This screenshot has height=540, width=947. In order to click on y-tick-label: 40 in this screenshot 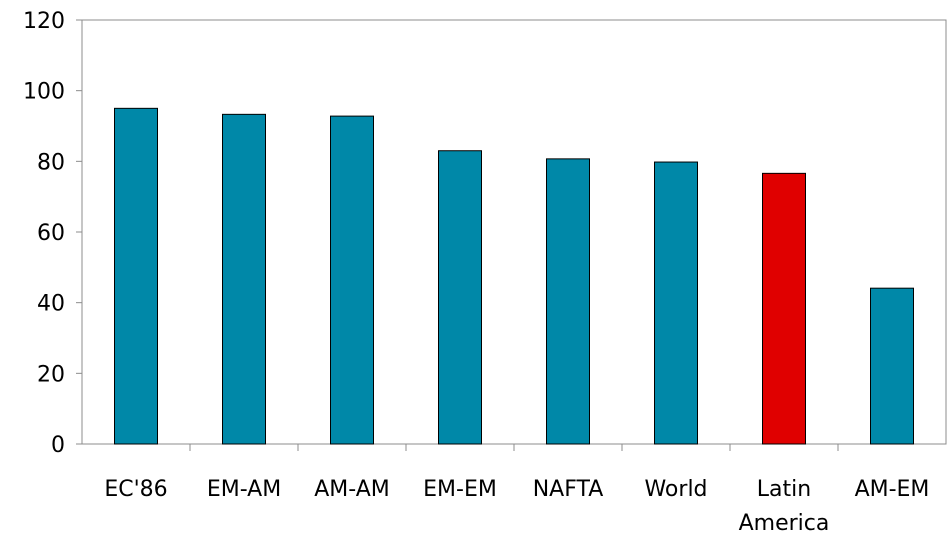, I will do `click(51, 304)`.